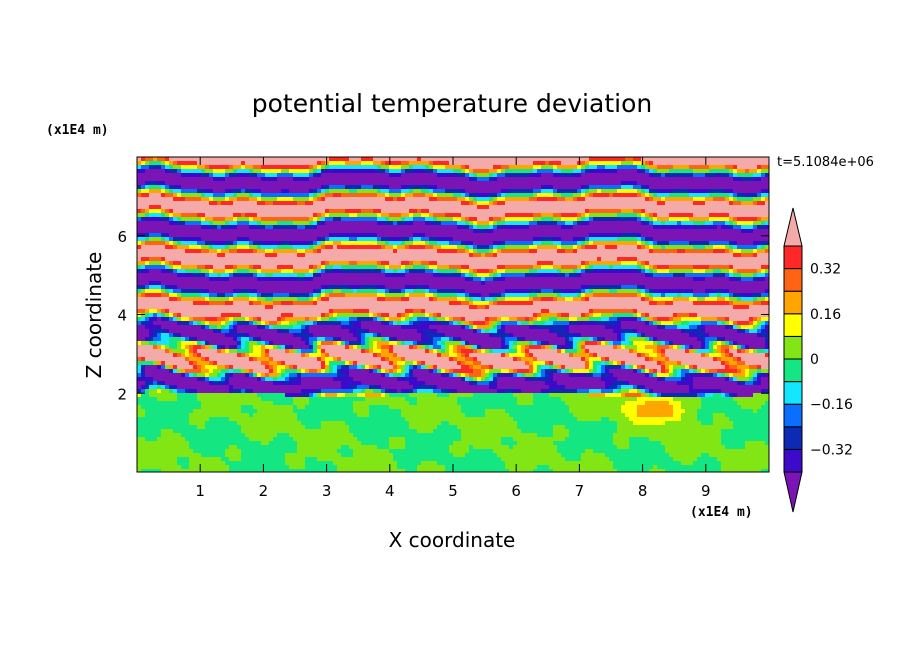 The width and height of the screenshot is (904, 654). What do you see at coordinates (793, 460) in the screenshot?
I see `colorbar-swatch` at bounding box center [793, 460].